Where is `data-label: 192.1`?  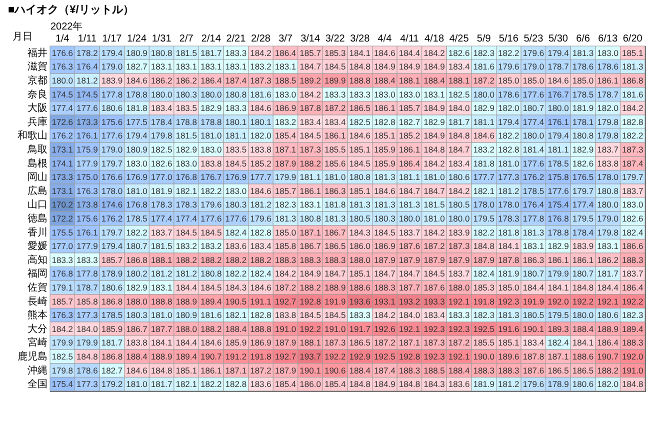
data-label: 192.1 is located at coordinates (608, 301).